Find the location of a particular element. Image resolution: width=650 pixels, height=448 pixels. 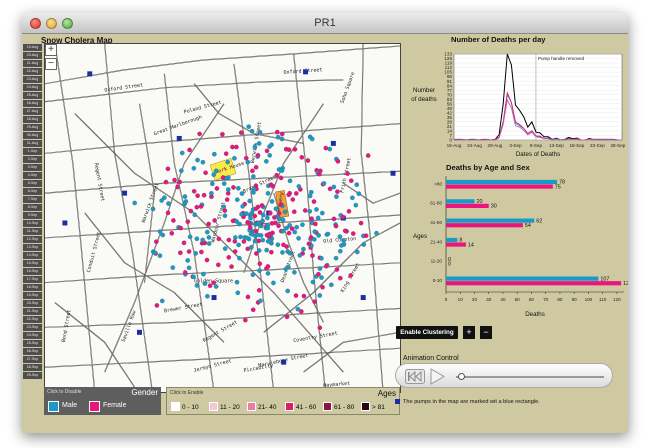

date-button: 8-Sep is located at coordinates (32, 207).